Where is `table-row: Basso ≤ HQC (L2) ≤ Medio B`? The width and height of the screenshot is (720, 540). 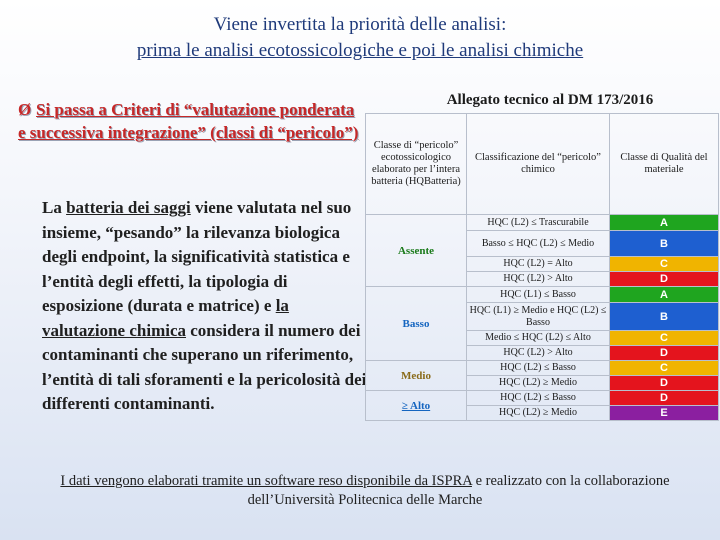
table-row: Basso ≤ HQC (L2) ≤ Medio B is located at coordinates (542, 243).